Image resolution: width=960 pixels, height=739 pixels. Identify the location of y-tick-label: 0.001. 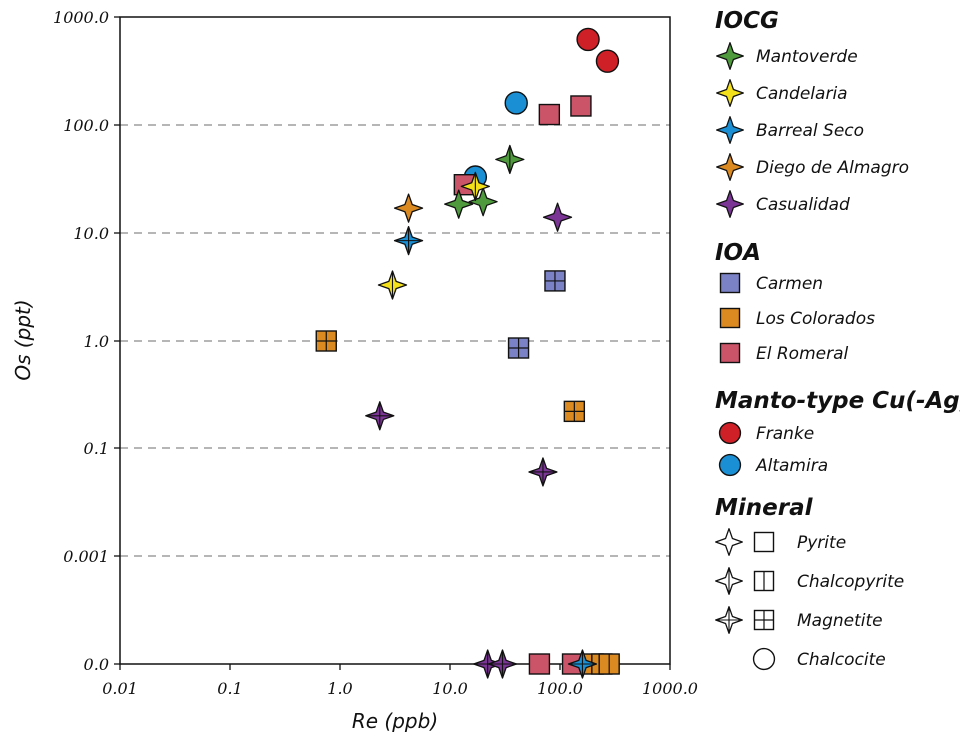
(86, 556).